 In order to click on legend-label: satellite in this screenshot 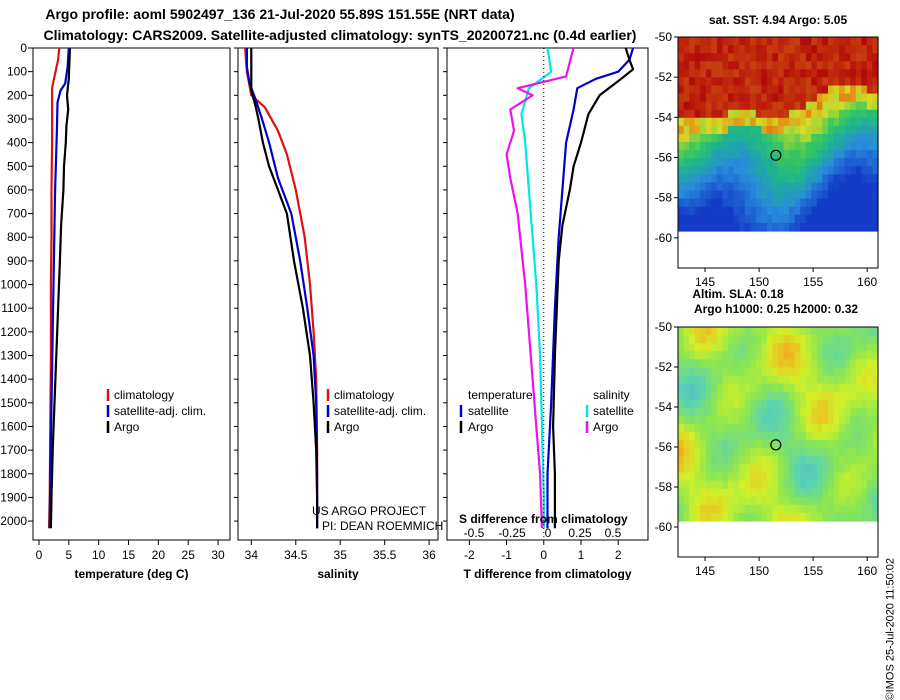, I will do `click(613, 411)`.